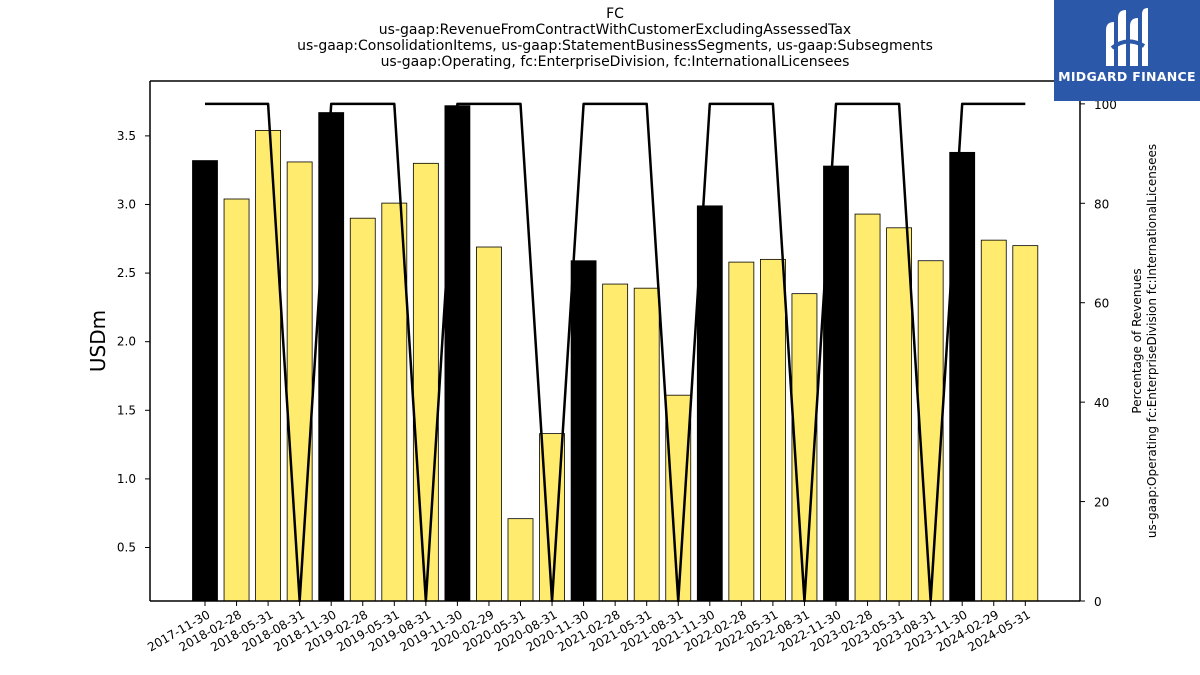  Describe the element at coordinates (1127, 37) in the screenshot. I see `midgard-logo-icon` at that location.